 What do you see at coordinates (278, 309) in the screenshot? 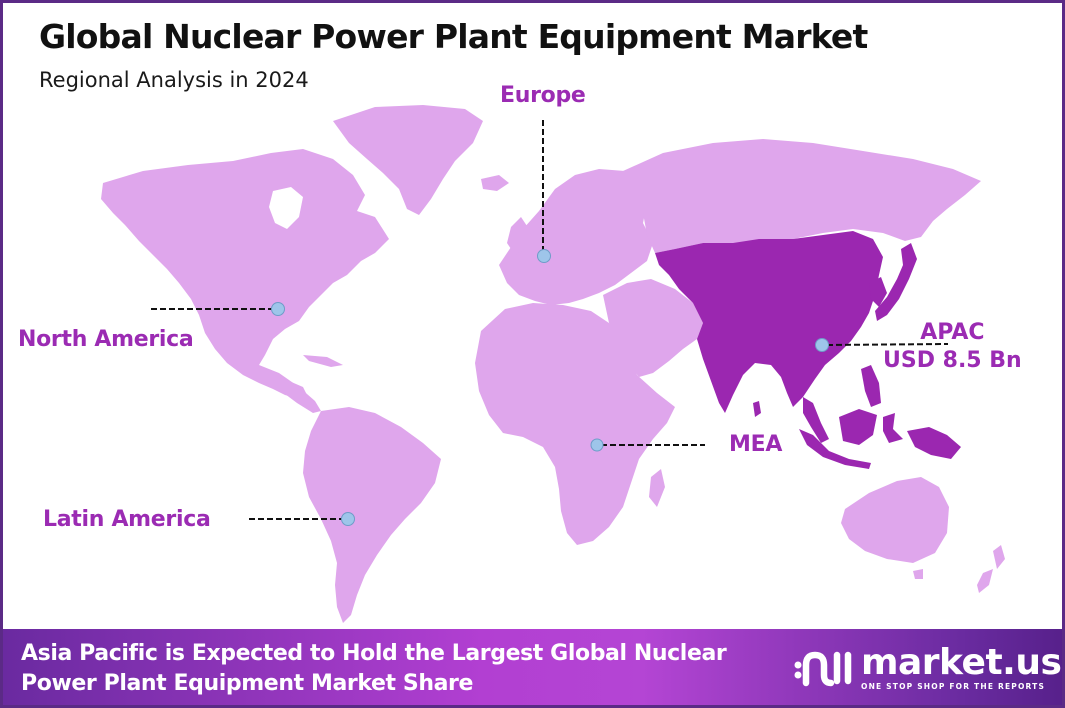
I see `marker-north-america` at bounding box center [278, 309].